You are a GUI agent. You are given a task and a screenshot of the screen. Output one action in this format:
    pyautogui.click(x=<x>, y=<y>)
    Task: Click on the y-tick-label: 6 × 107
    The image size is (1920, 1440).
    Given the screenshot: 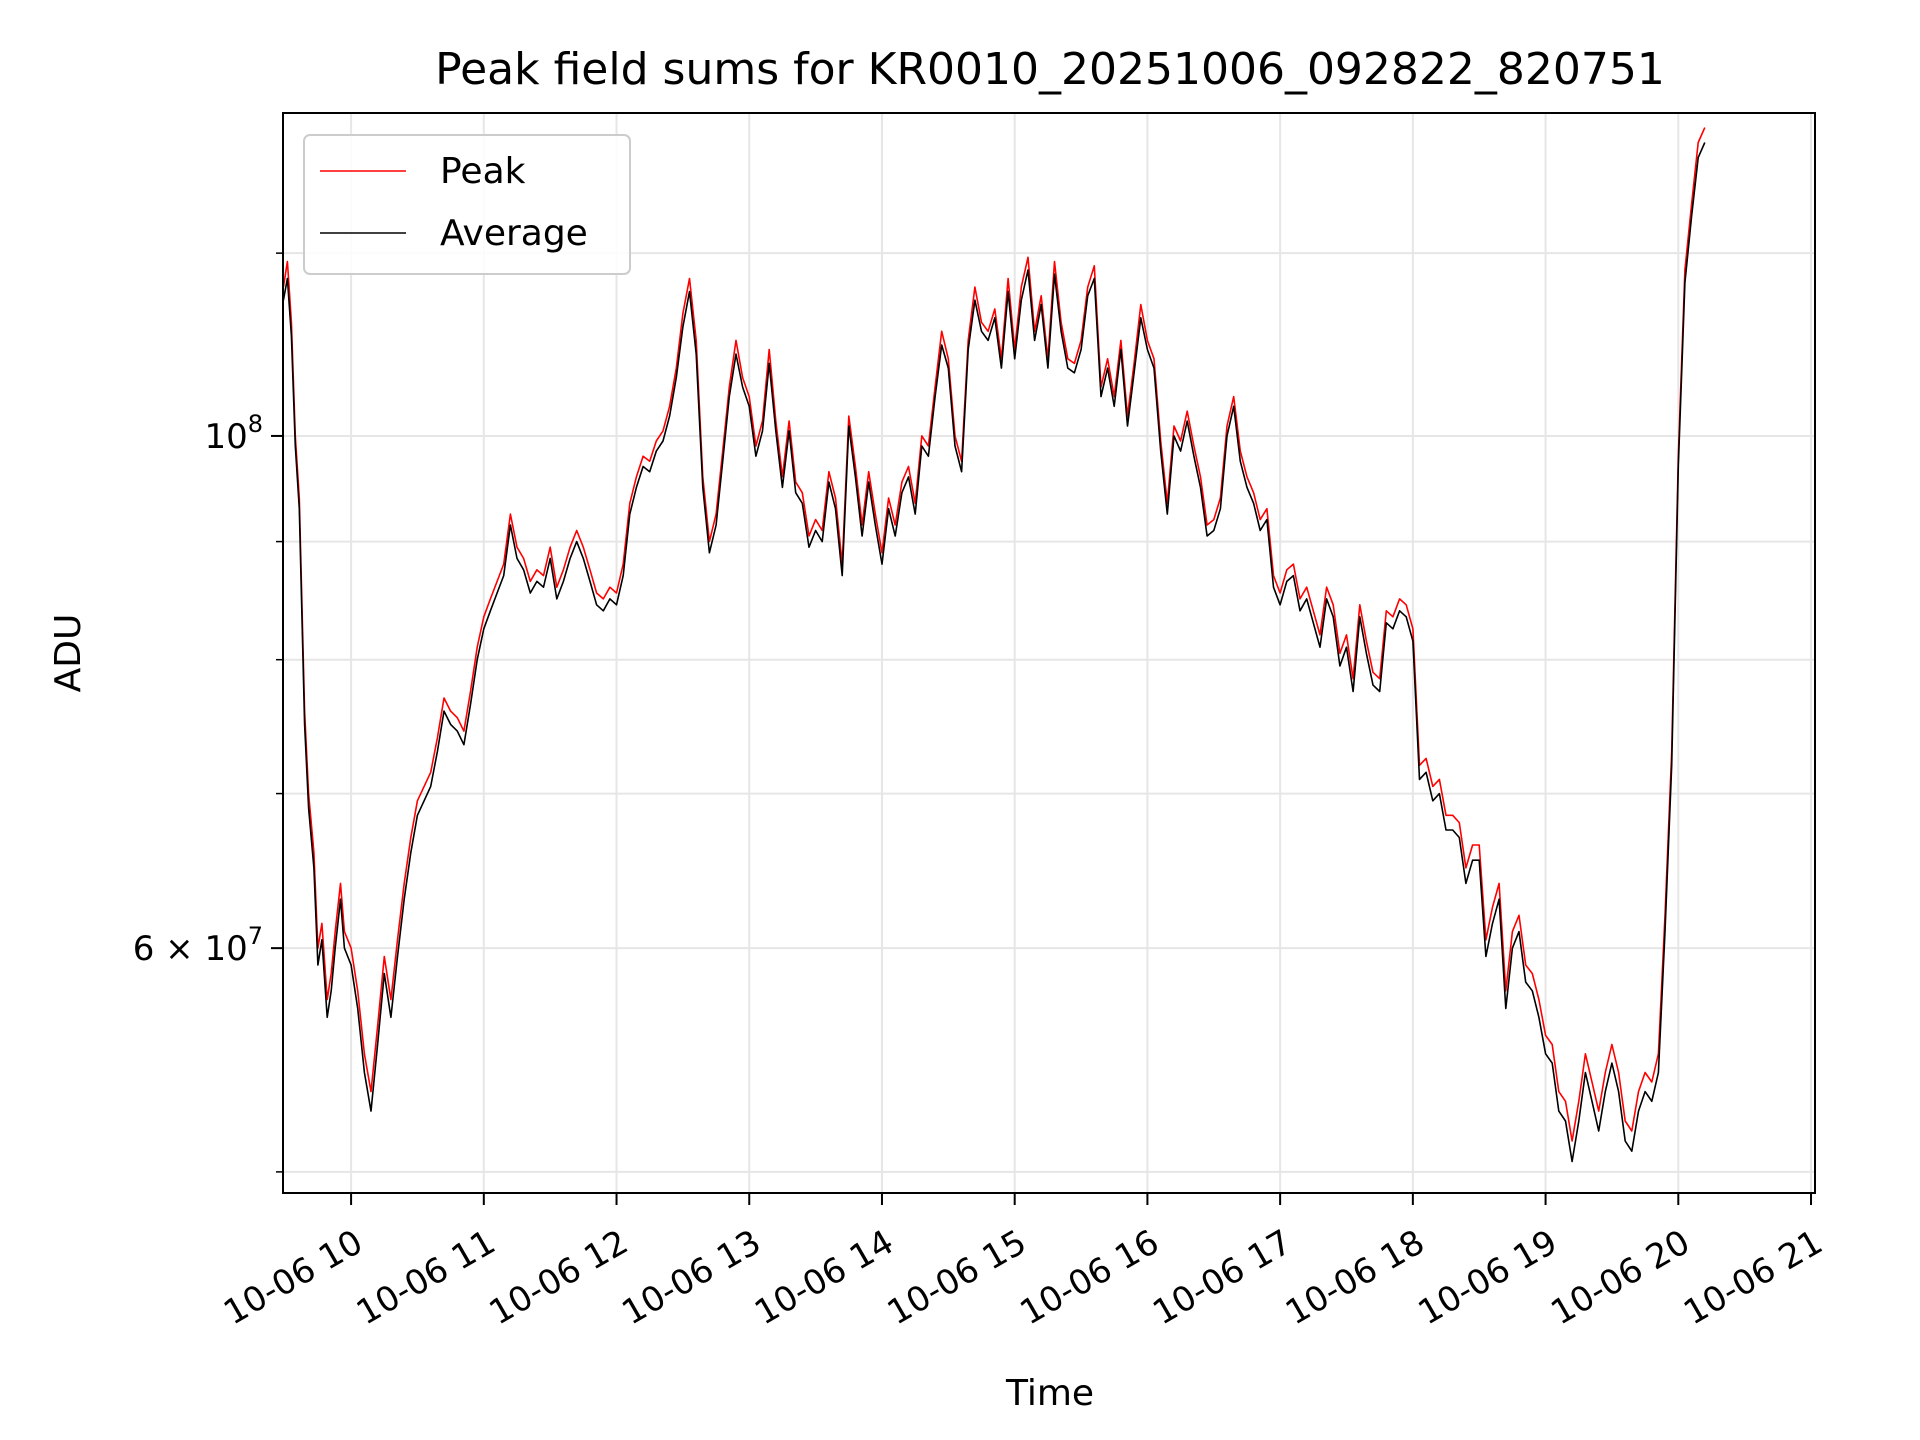 What is the action you would take?
    pyautogui.click(x=198, y=945)
    